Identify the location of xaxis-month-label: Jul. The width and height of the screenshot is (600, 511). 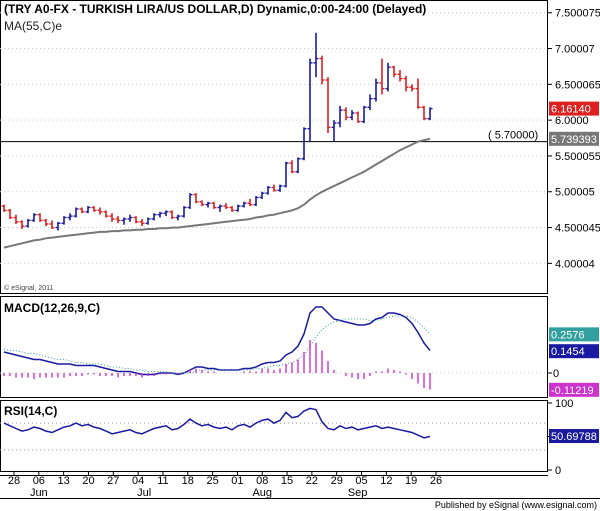
(144, 493).